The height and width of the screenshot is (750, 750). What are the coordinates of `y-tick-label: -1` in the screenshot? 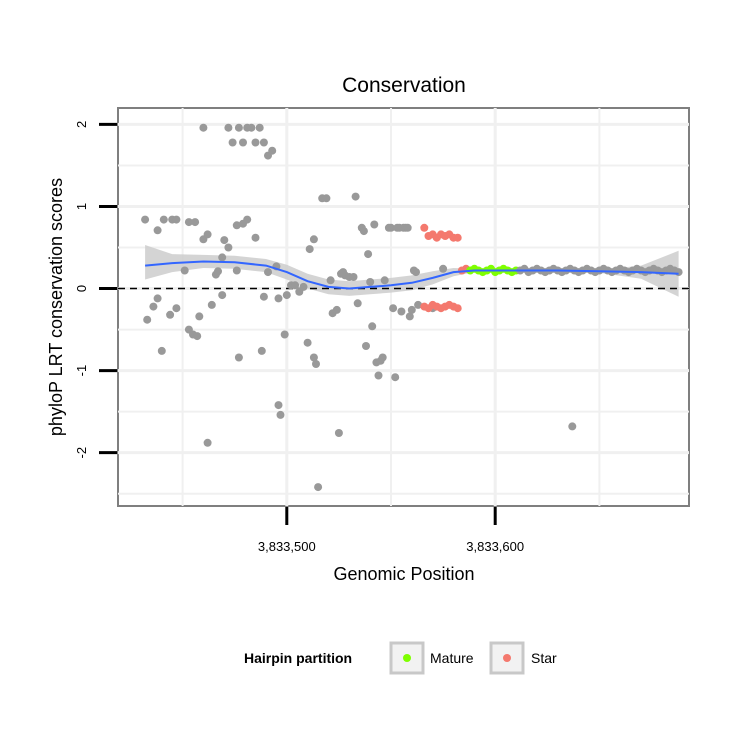 It's located at (81, 371).